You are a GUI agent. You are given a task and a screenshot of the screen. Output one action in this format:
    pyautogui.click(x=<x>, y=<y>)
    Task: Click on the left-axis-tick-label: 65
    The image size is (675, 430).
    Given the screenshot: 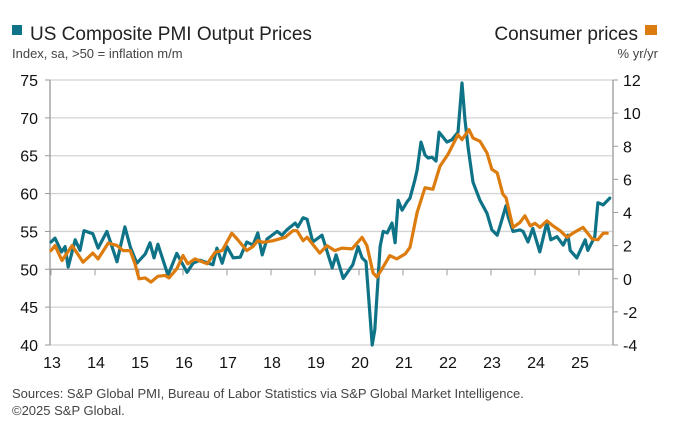 What is the action you would take?
    pyautogui.click(x=29, y=157)
    